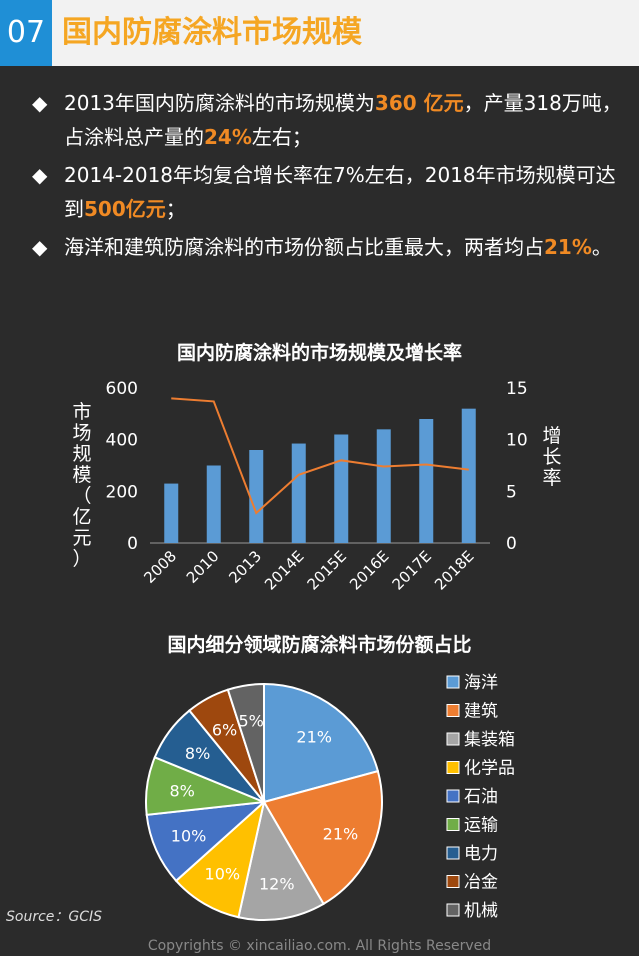  What do you see at coordinates (125, 209) in the screenshot?
I see `highlight-text: 500亿元` at bounding box center [125, 209].